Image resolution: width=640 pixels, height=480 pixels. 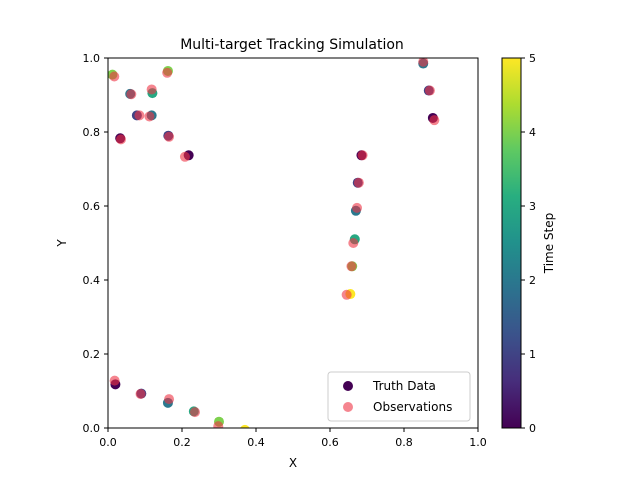 I want to click on colorbar-tick-label: 4, so click(x=532, y=132).